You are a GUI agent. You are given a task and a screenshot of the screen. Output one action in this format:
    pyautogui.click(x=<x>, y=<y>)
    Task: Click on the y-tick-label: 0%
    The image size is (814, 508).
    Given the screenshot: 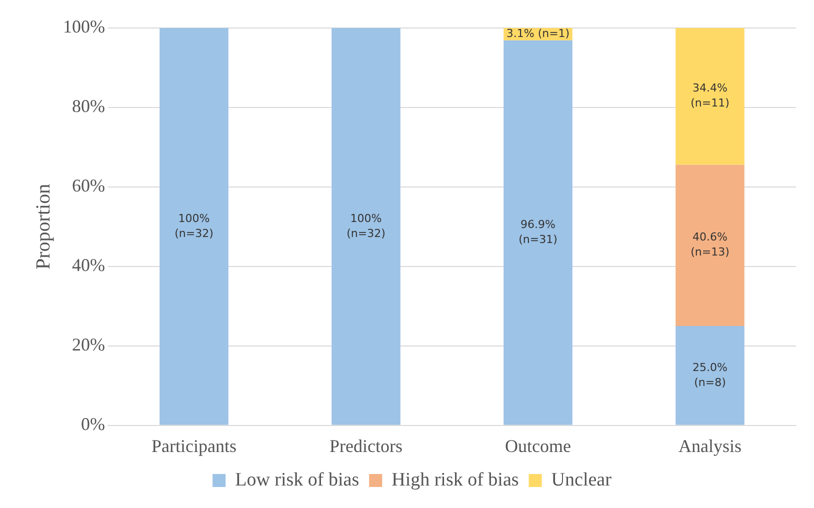 What is the action you would take?
    pyautogui.click(x=92, y=424)
    